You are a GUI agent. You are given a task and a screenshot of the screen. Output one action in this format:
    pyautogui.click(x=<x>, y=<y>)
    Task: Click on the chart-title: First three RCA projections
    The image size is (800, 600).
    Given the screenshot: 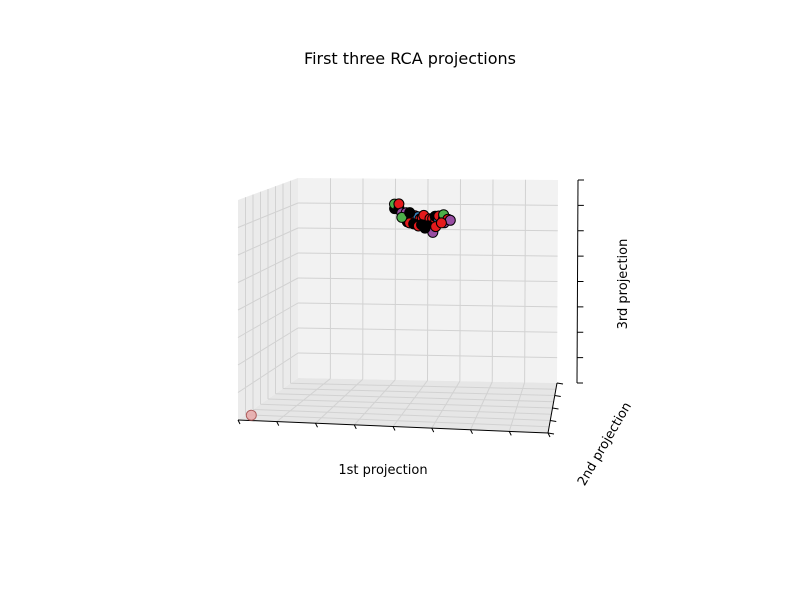 What is the action you would take?
    pyautogui.click(x=410, y=58)
    